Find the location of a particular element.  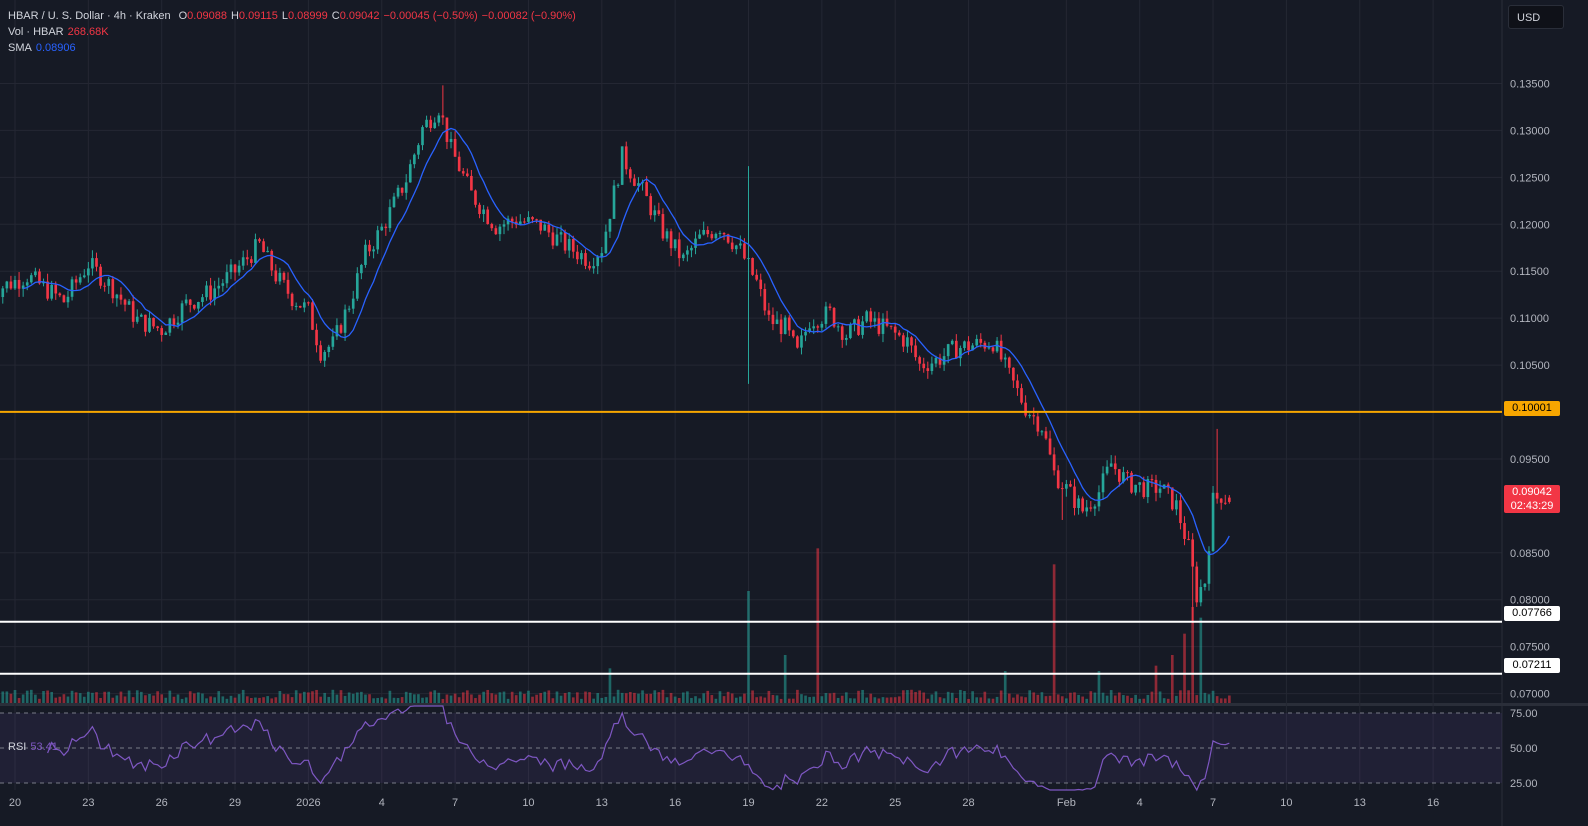

currency-button: USD is located at coordinates (1536, 17).